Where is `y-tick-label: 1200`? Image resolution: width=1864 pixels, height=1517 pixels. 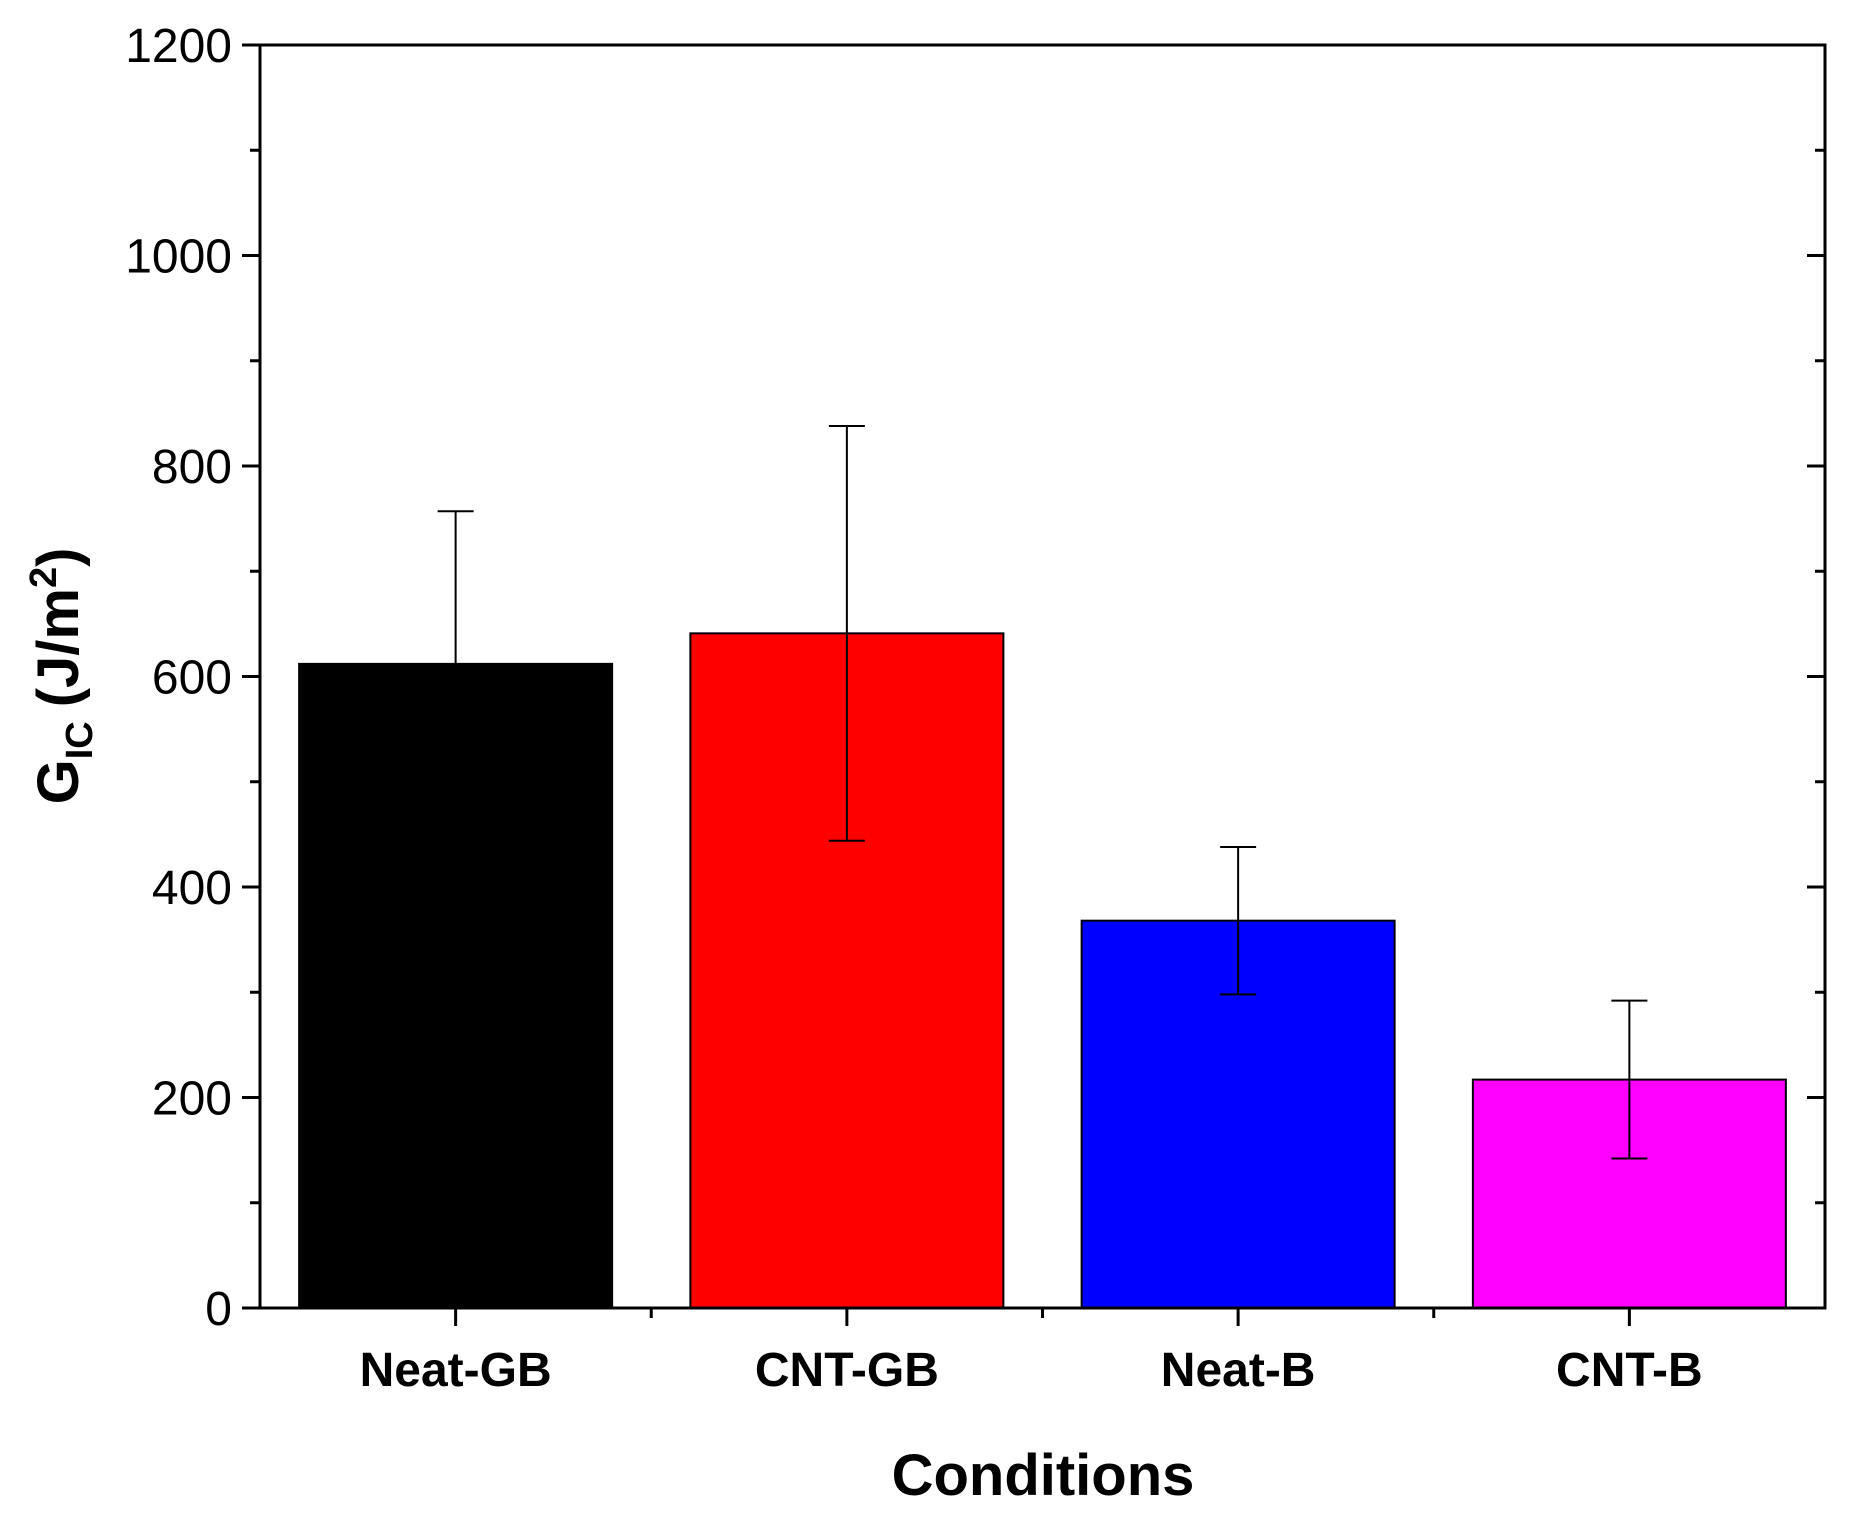
y-tick-label: 1200 is located at coordinates (178, 46).